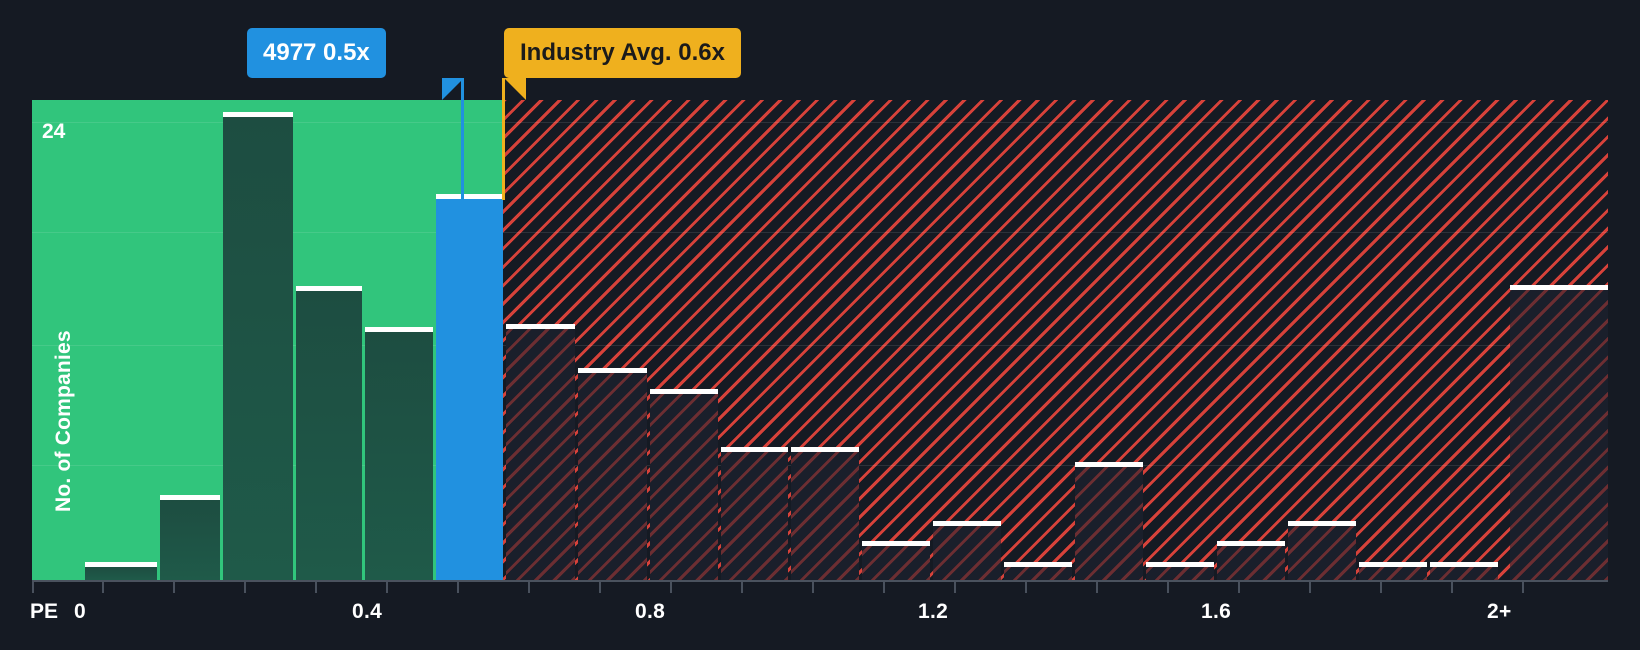 This screenshot has width=1640, height=650. What do you see at coordinates (54, 131) in the screenshot?
I see `y-axis-max-label: 24` at bounding box center [54, 131].